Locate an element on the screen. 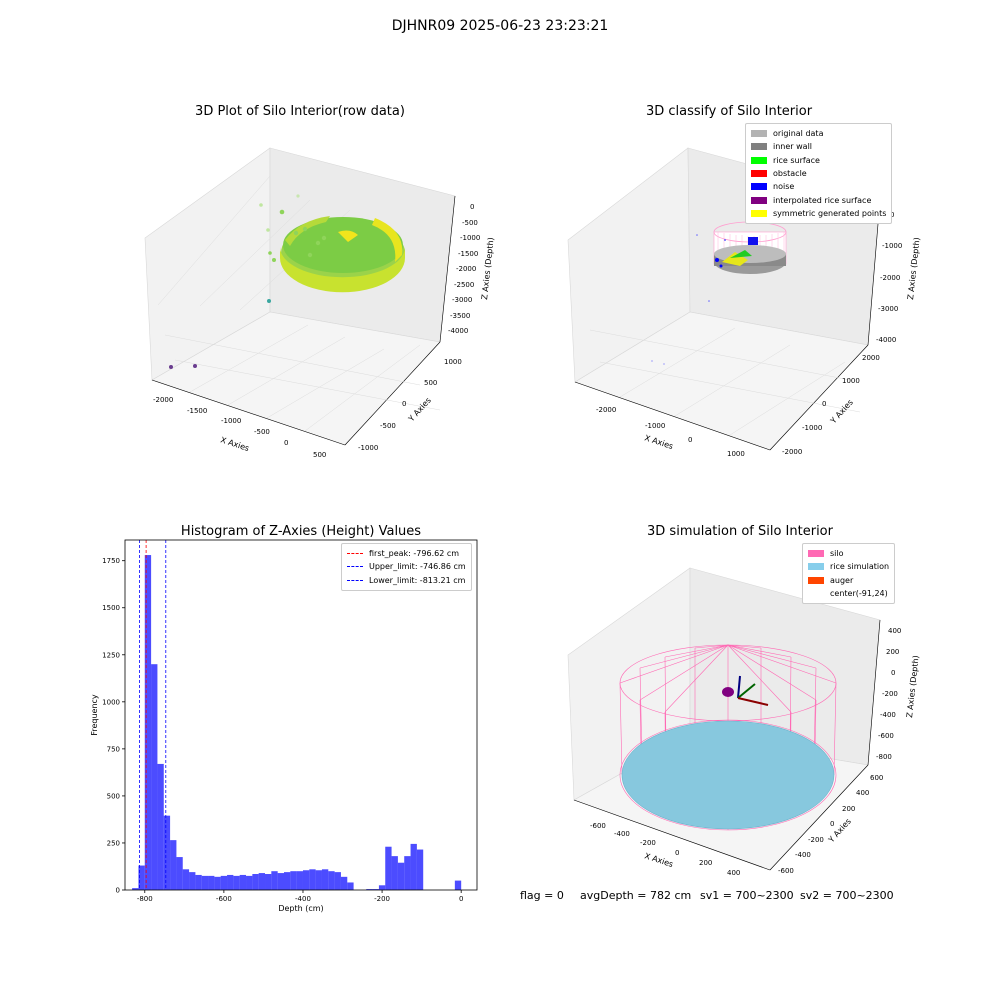 The image size is (1000, 1000). histogram-x-tick-label: -600 is located at coordinates (224, 899).